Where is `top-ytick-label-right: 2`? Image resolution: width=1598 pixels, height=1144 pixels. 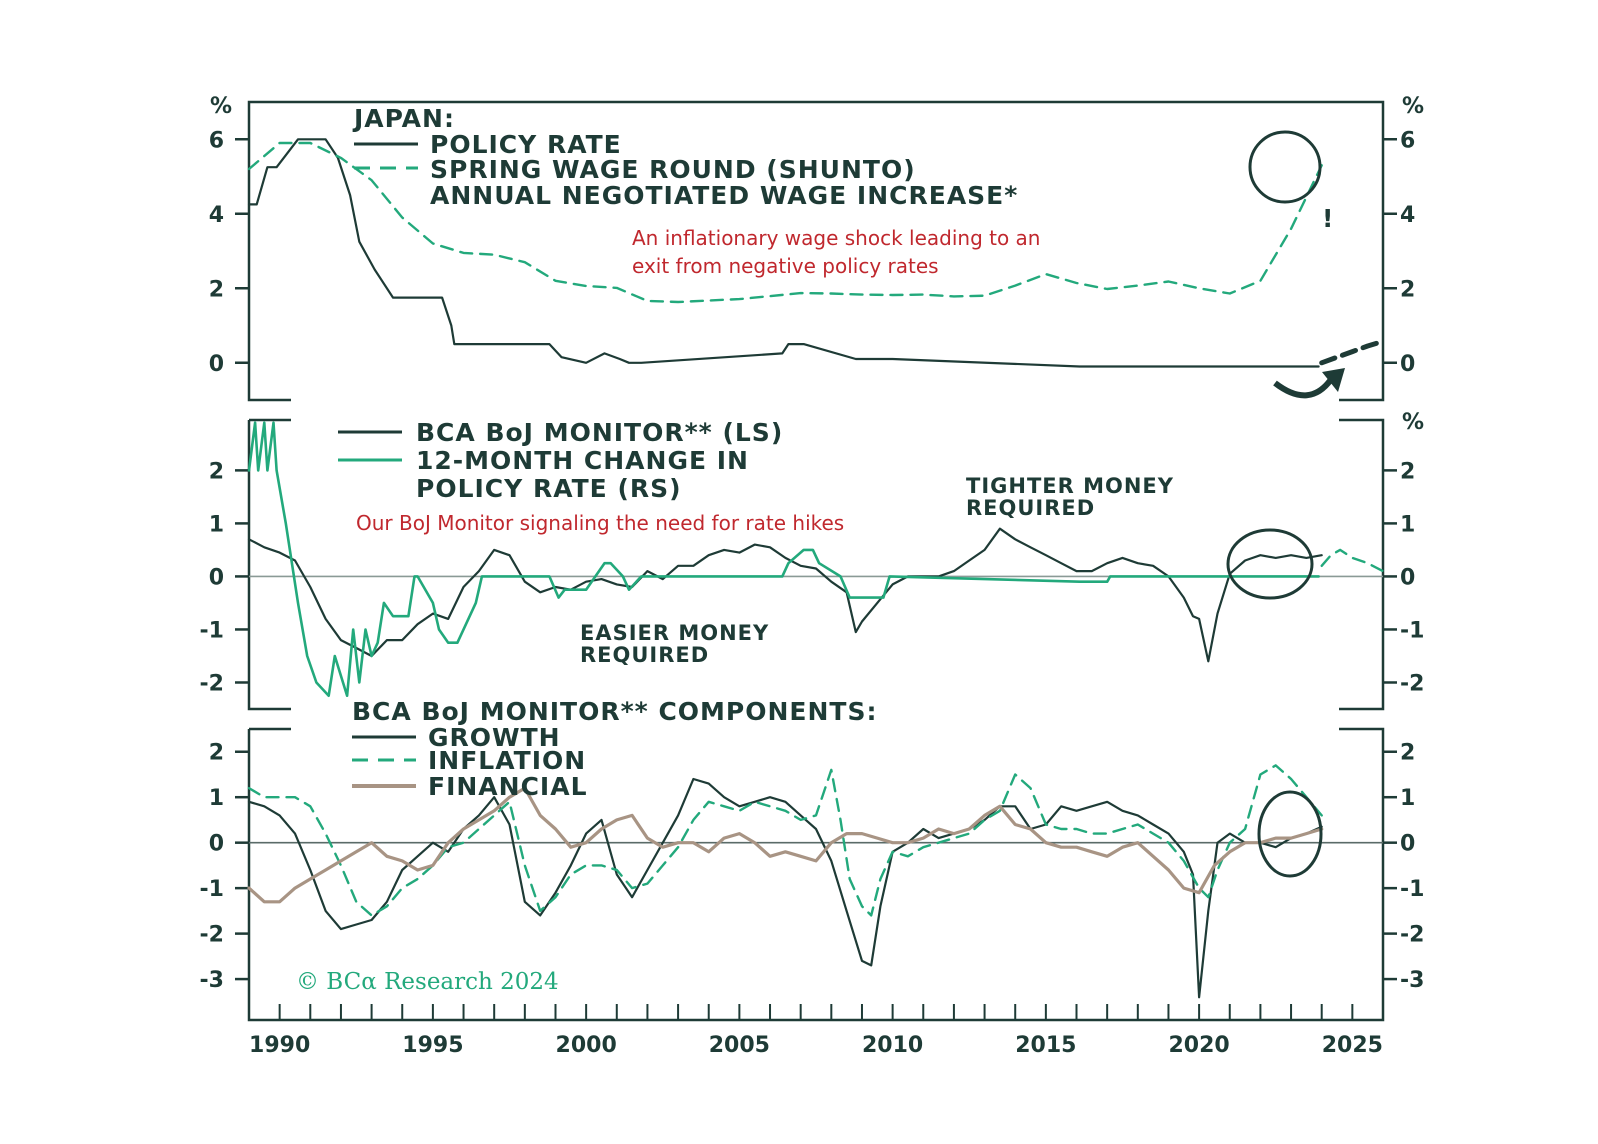
top-ytick-label-right: 2 is located at coordinates (1407, 289).